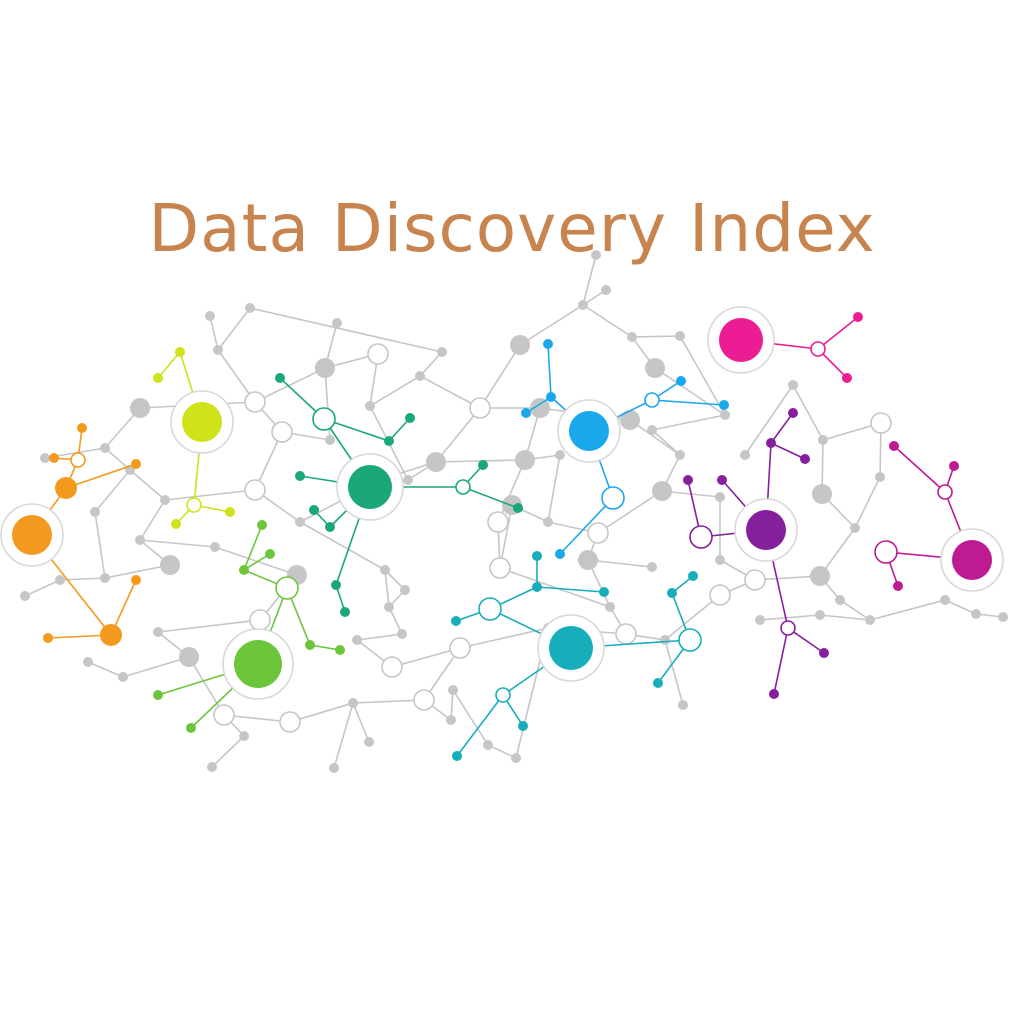  Describe the element at coordinates (32, 535) in the screenshot. I see `orange-hub-node` at that location.